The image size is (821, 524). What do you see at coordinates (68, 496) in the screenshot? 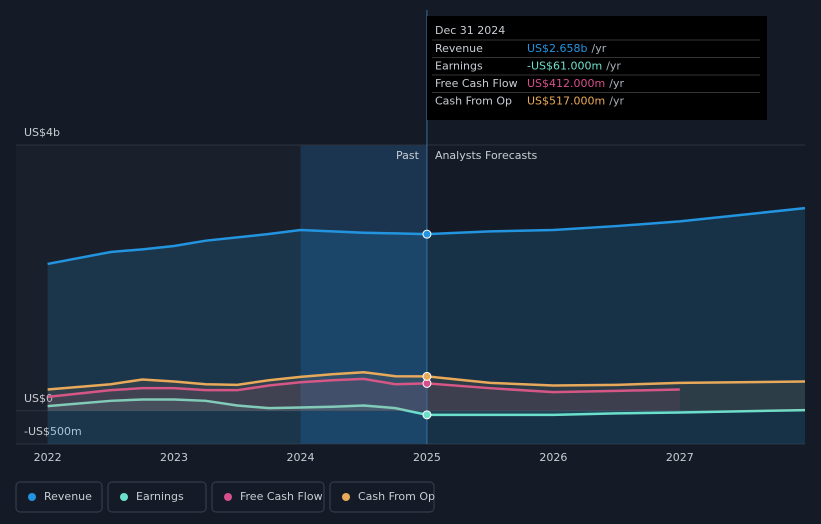
I see `legend-label: Revenue` at bounding box center [68, 496].